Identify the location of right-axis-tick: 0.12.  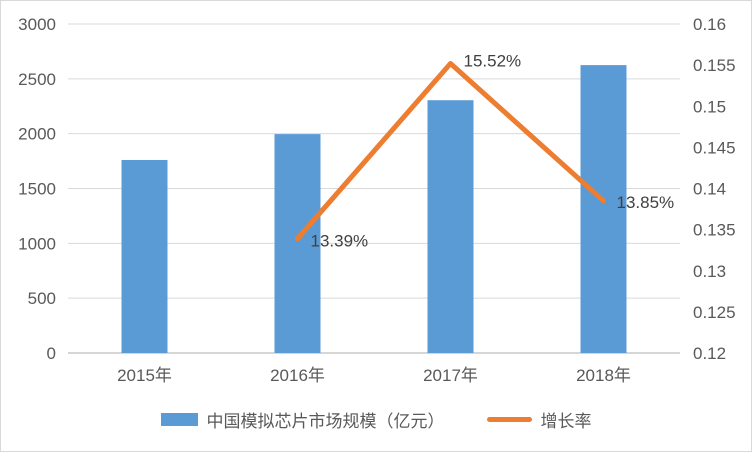
(709, 353).